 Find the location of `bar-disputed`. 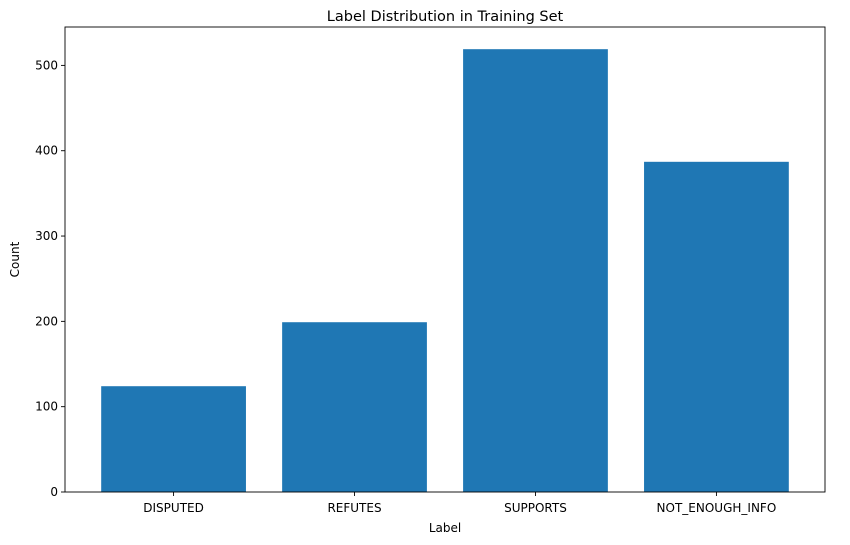

bar-disputed is located at coordinates (173, 439).